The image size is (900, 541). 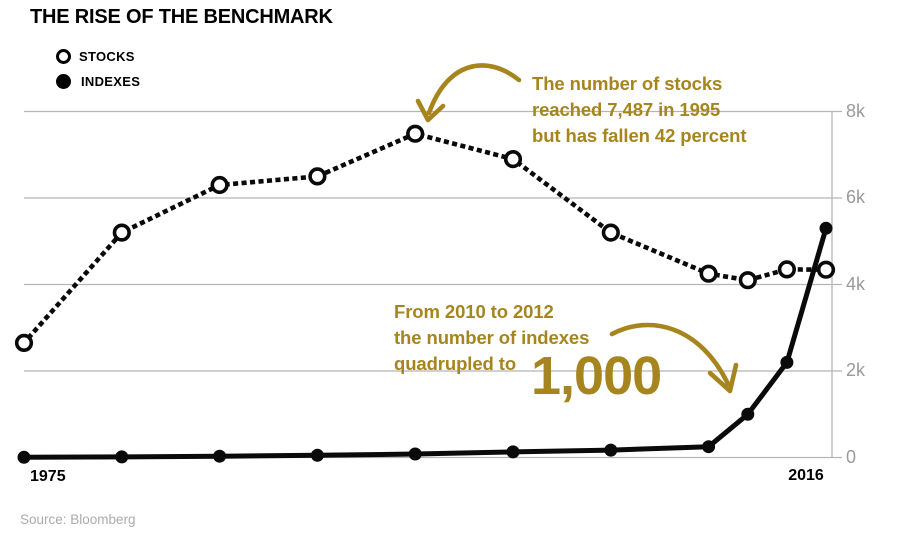 What do you see at coordinates (596, 376) in the screenshot?
I see `annotation-big-value: 1,000` at bounding box center [596, 376].